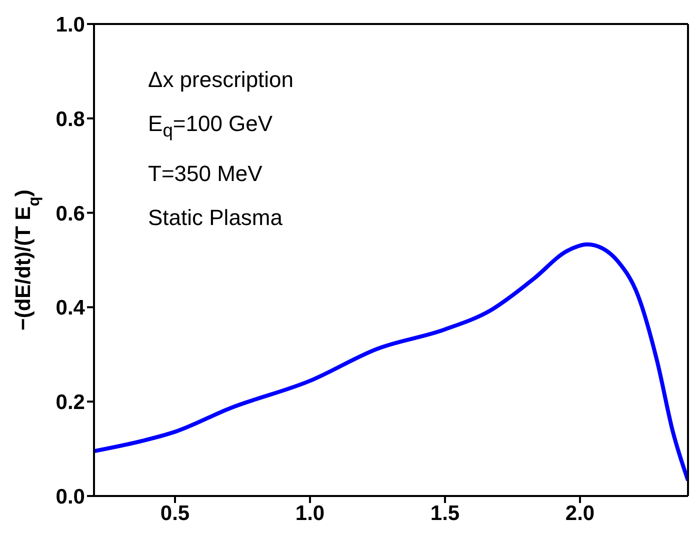 The width and height of the screenshot is (700, 540). What do you see at coordinates (71, 119) in the screenshot?
I see `y-tick-label: 0.8` at bounding box center [71, 119].